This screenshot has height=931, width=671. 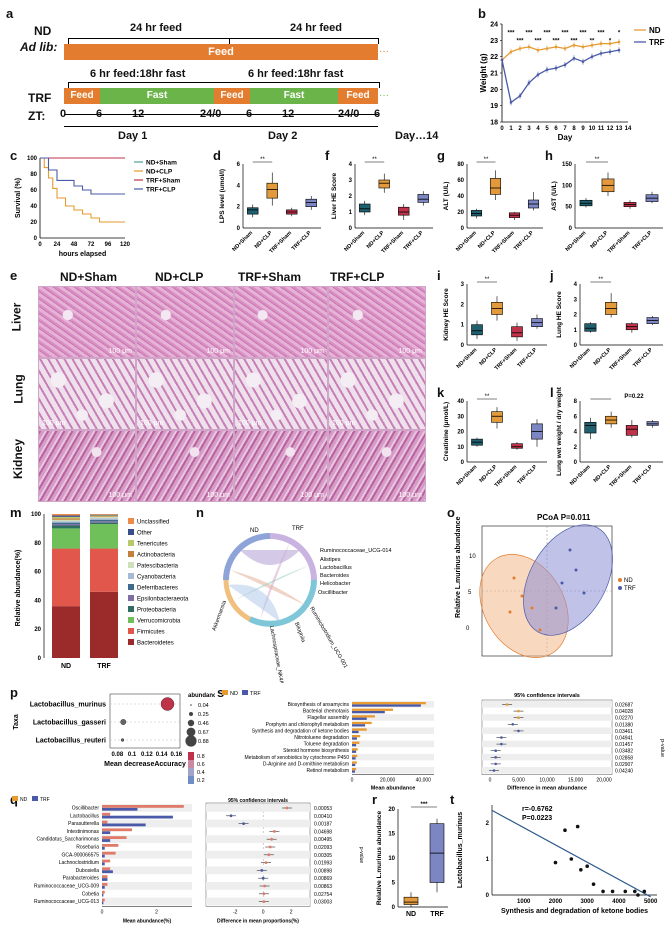 I want to click on q-xtick2: 2, so click(x=291, y=912).